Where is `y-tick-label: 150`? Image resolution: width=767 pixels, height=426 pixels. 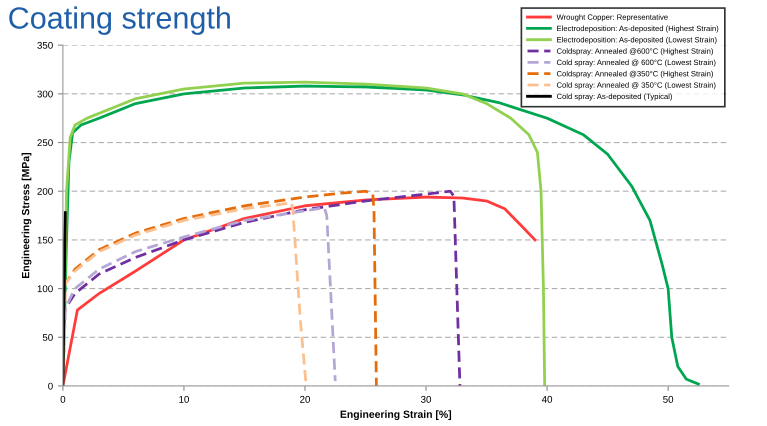 y-tick-label: 150 is located at coordinates (45, 240).